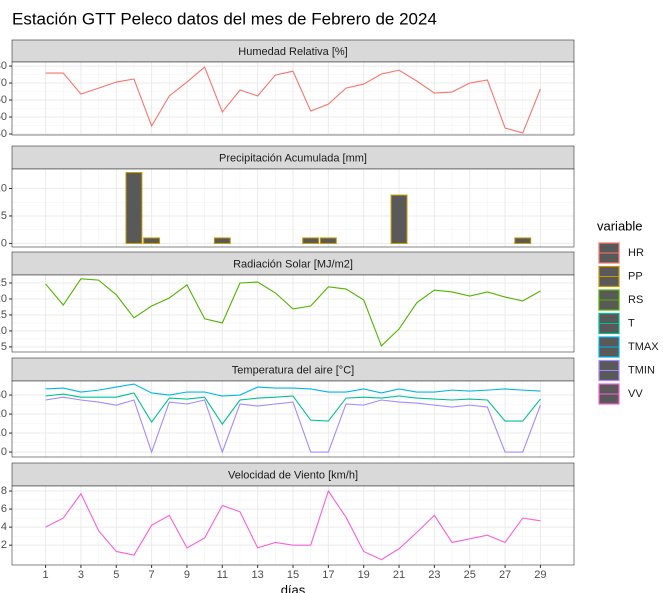 This screenshot has width=663, height=593. What do you see at coordinates (293, 264) in the screenshot?
I see `strip-title: Radiación Solar [MJ/m2]` at bounding box center [293, 264].